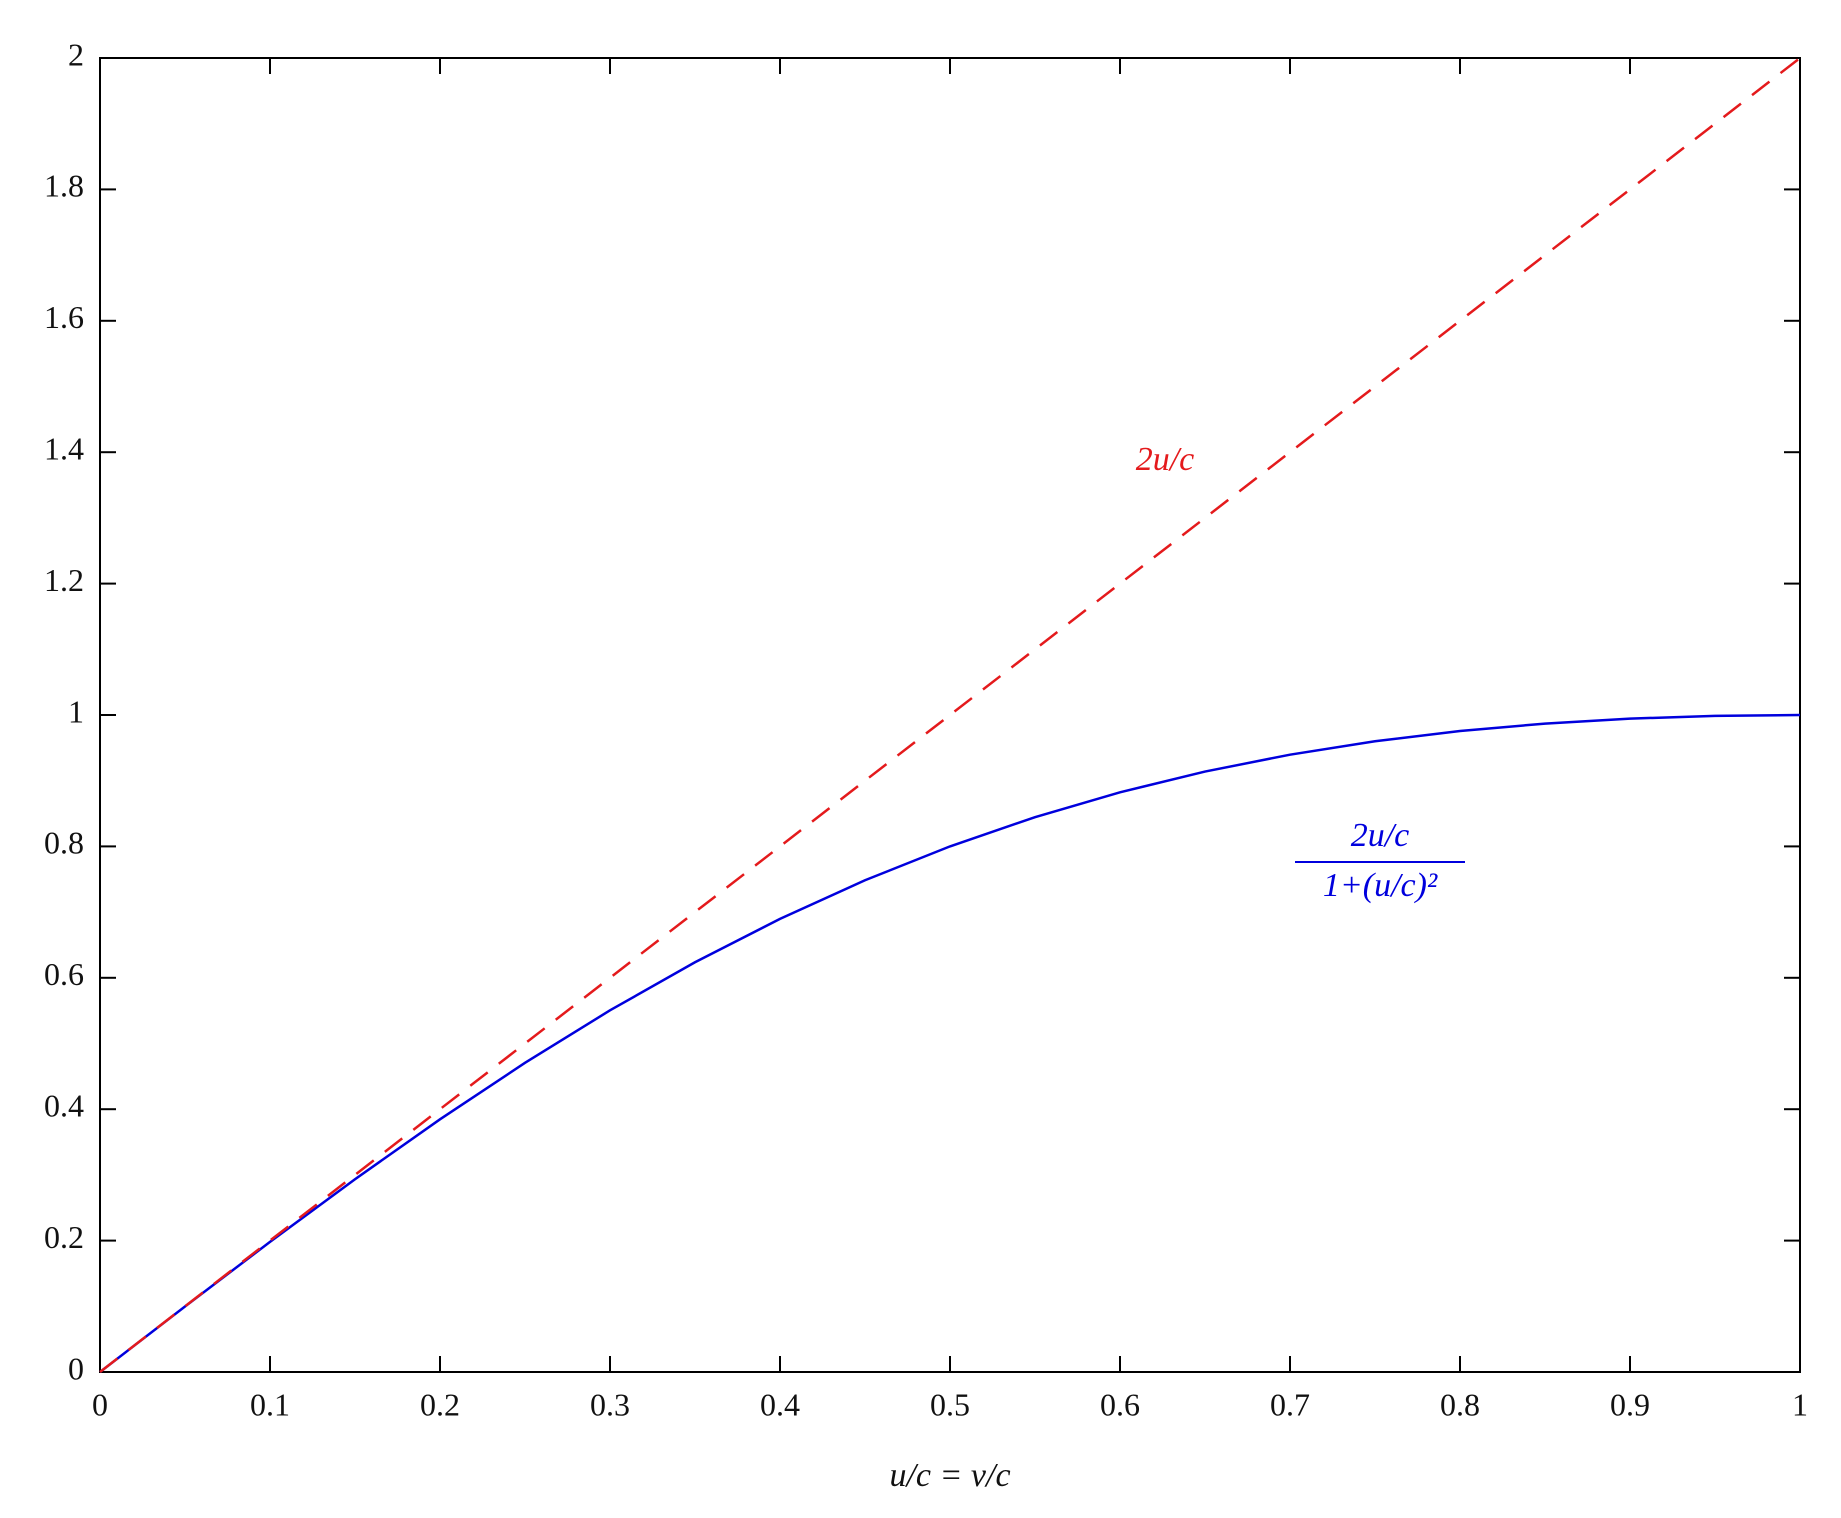 The height and width of the screenshot is (1518, 1841). Describe the element at coordinates (440, 1404) in the screenshot. I see `x-tick-label: 0.2` at that location.